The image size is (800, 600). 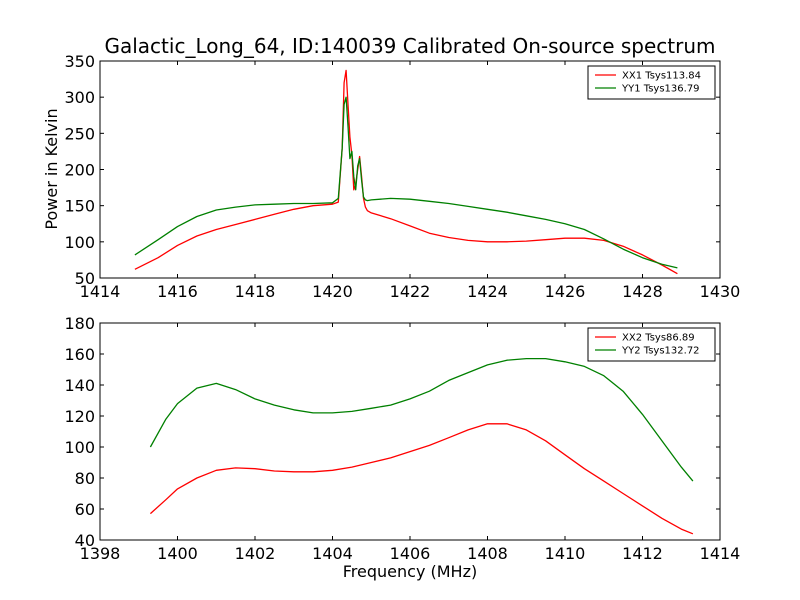 What do you see at coordinates (79, 170) in the screenshot?
I see `y-tick-label: 200` at bounding box center [79, 170].